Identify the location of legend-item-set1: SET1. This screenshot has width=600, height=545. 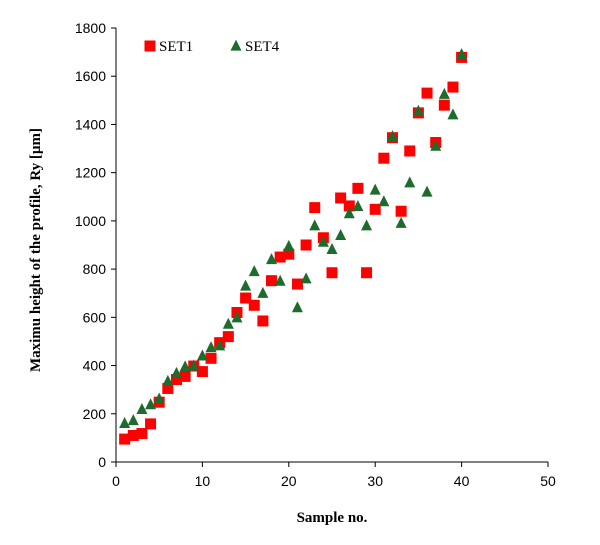
(168, 47).